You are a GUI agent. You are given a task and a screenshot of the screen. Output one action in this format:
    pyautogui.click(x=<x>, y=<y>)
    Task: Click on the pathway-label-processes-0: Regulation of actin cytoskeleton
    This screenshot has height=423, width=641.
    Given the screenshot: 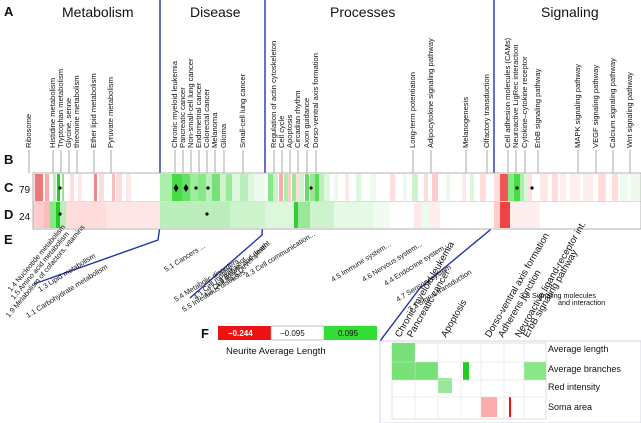 What is the action you would take?
    pyautogui.click(x=273, y=94)
    